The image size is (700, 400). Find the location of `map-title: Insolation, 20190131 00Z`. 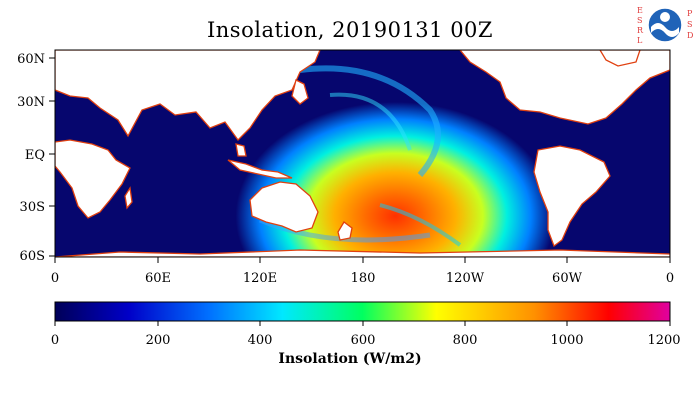

map-title: Insolation, 20190131 00Z is located at coordinates (350, 30).